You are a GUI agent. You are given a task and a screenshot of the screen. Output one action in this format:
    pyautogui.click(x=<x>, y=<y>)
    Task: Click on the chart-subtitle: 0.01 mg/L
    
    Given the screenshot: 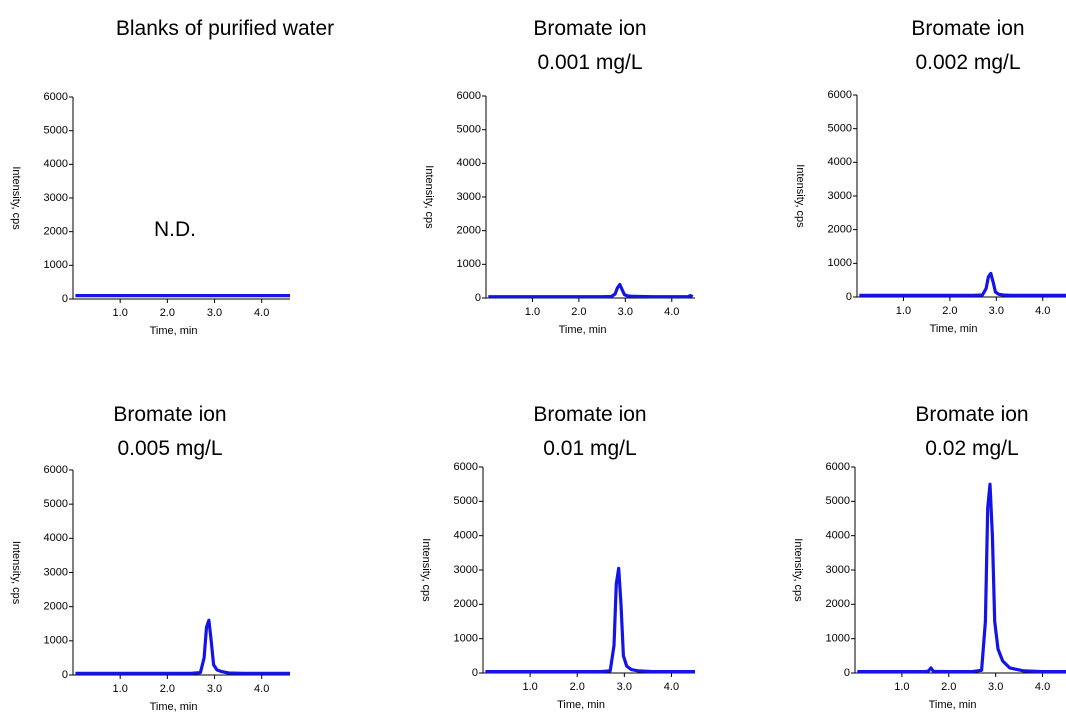 What is the action you would take?
    pyautogui.click(x=589, y=448)
    